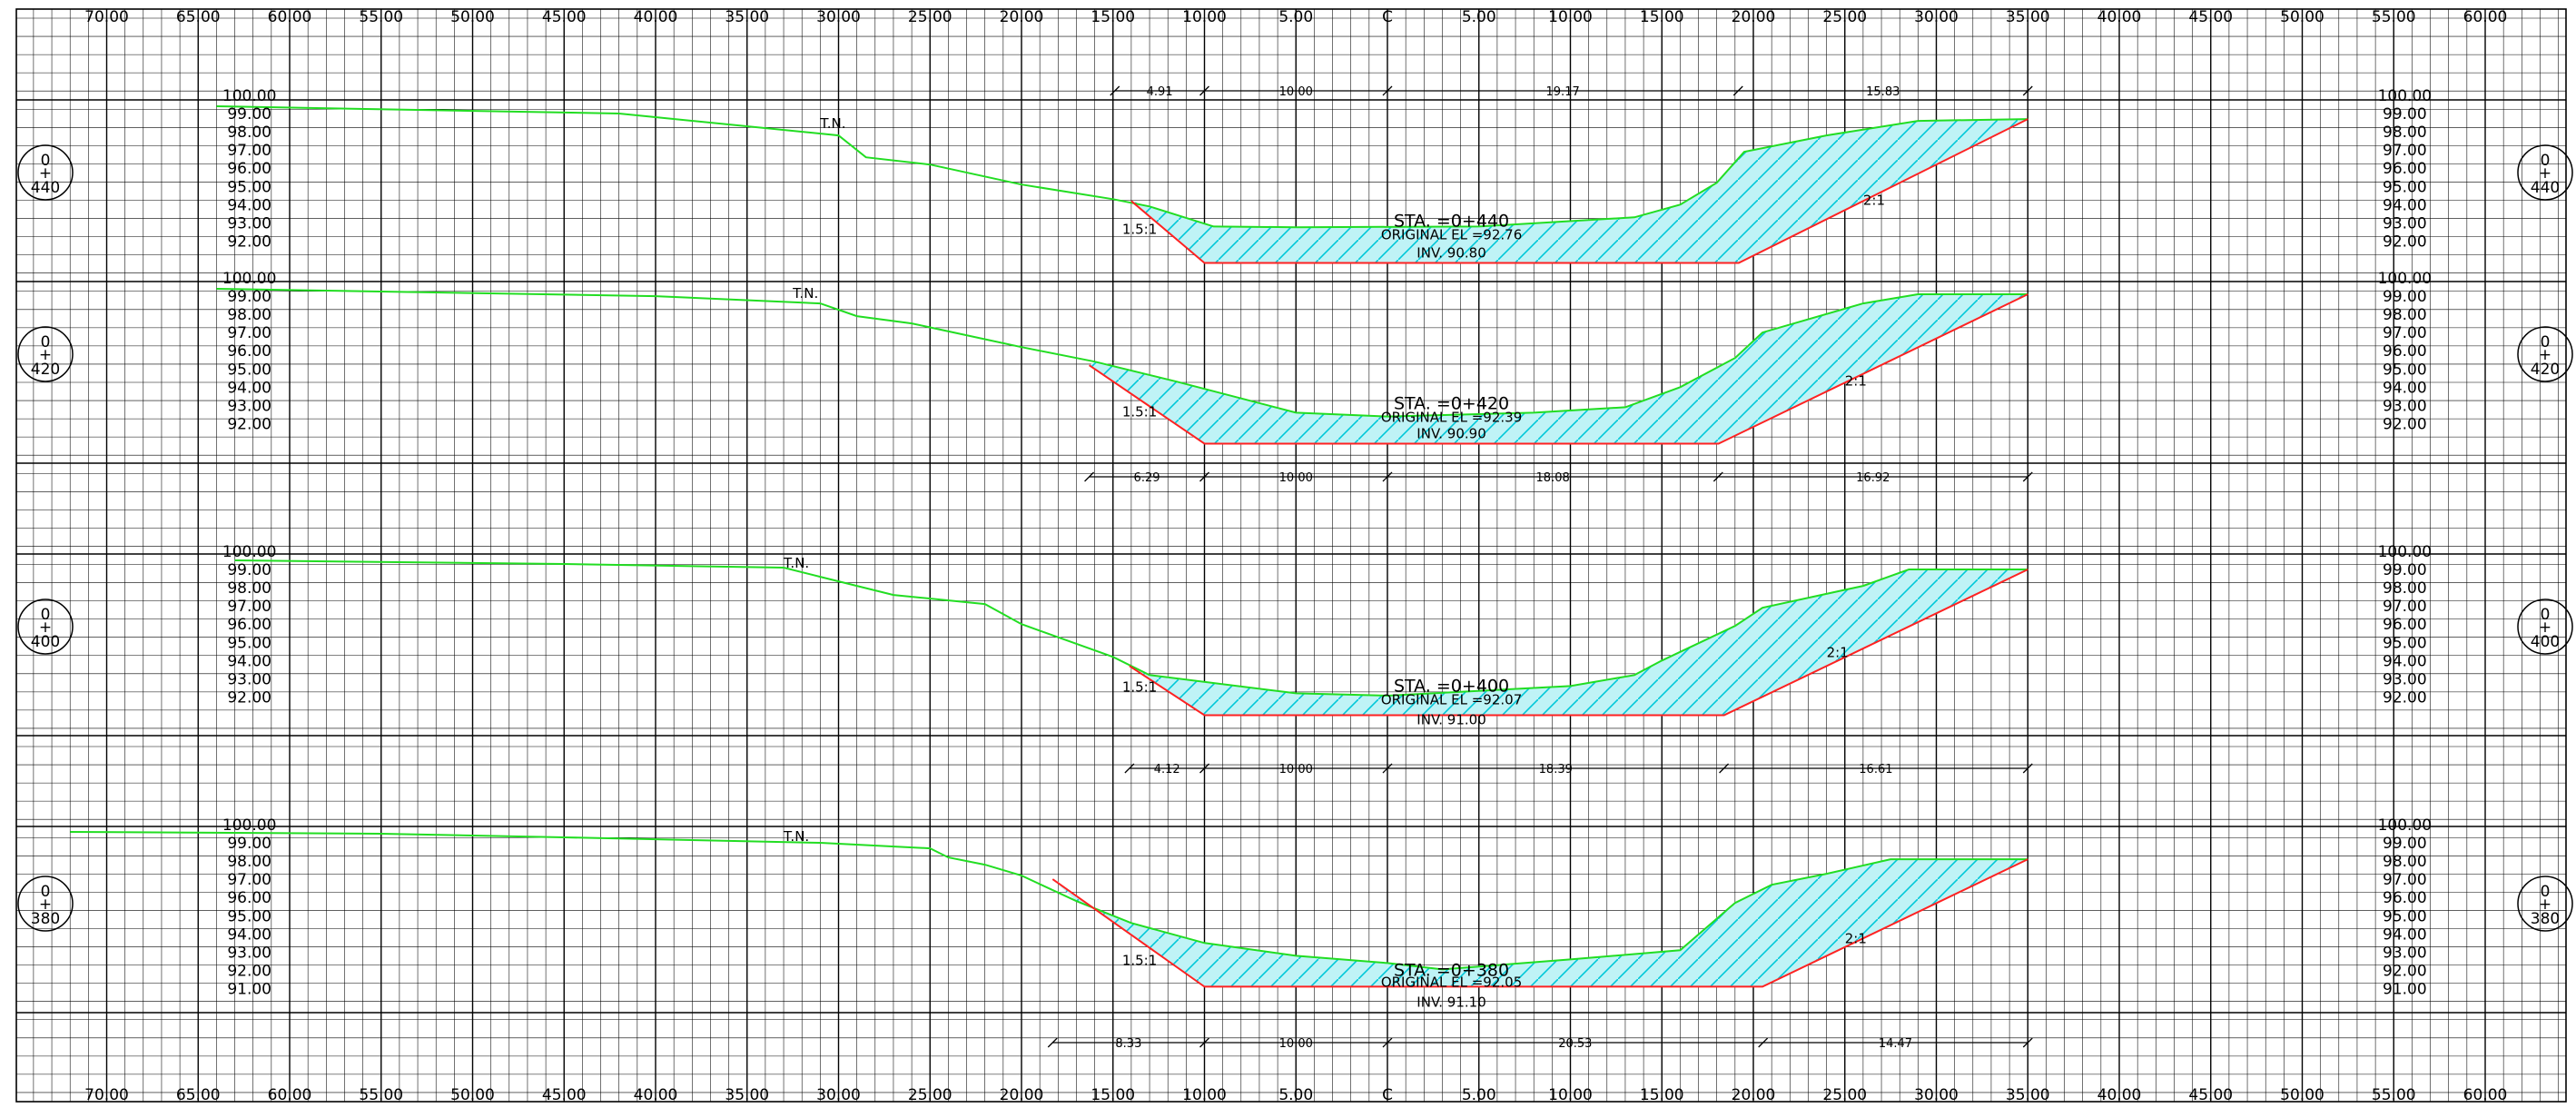 The width and height of the screenshot is (2576, 1108). Describe the element at coordinates (472, 1095) in the screenshot. I see `x-tick-label: 50.00` at that location.